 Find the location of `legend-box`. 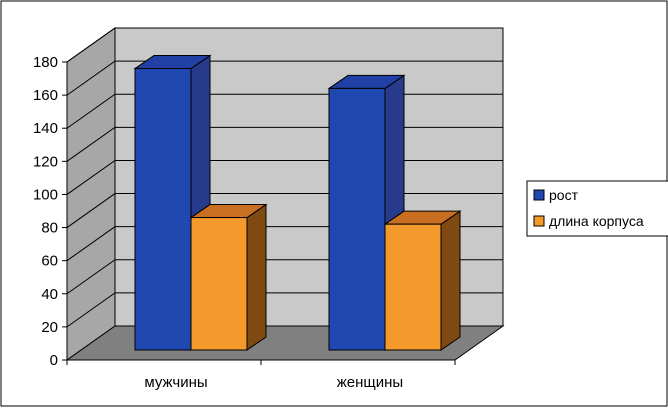

legend-box is located at coordinates (597, 208).